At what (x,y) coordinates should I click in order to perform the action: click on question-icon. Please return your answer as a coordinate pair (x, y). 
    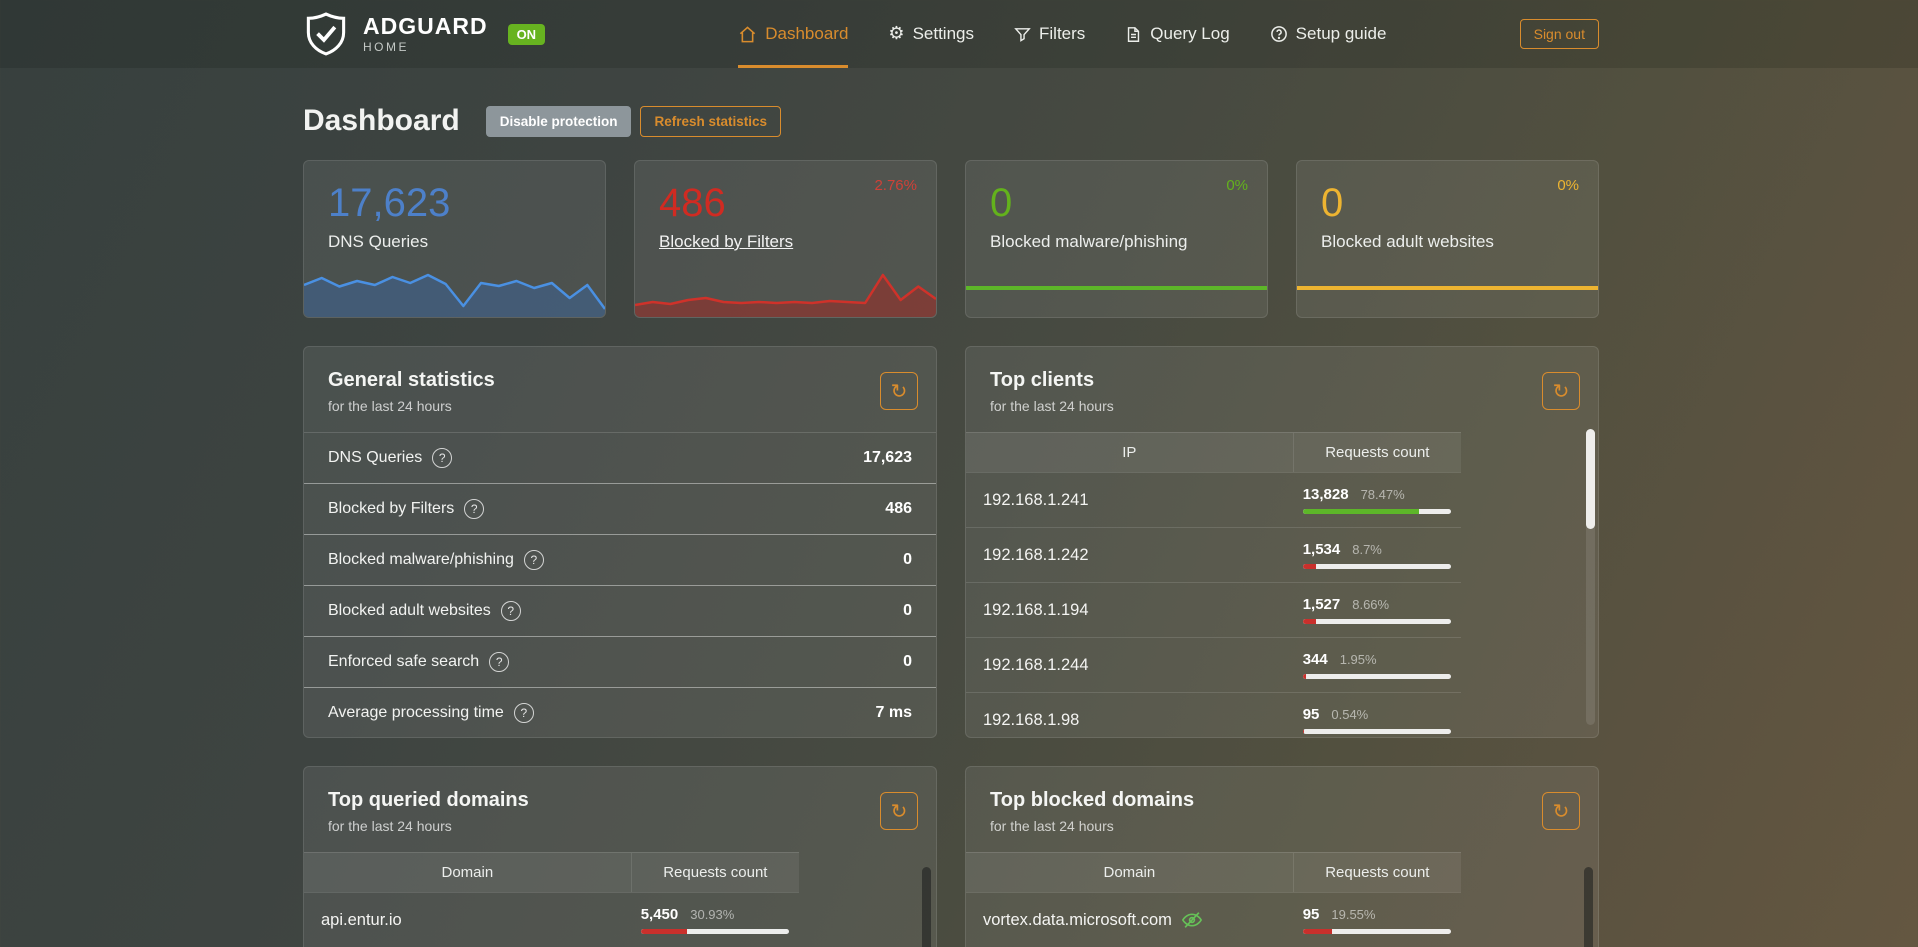
    Looking at the image, I should click on (1279, 34).